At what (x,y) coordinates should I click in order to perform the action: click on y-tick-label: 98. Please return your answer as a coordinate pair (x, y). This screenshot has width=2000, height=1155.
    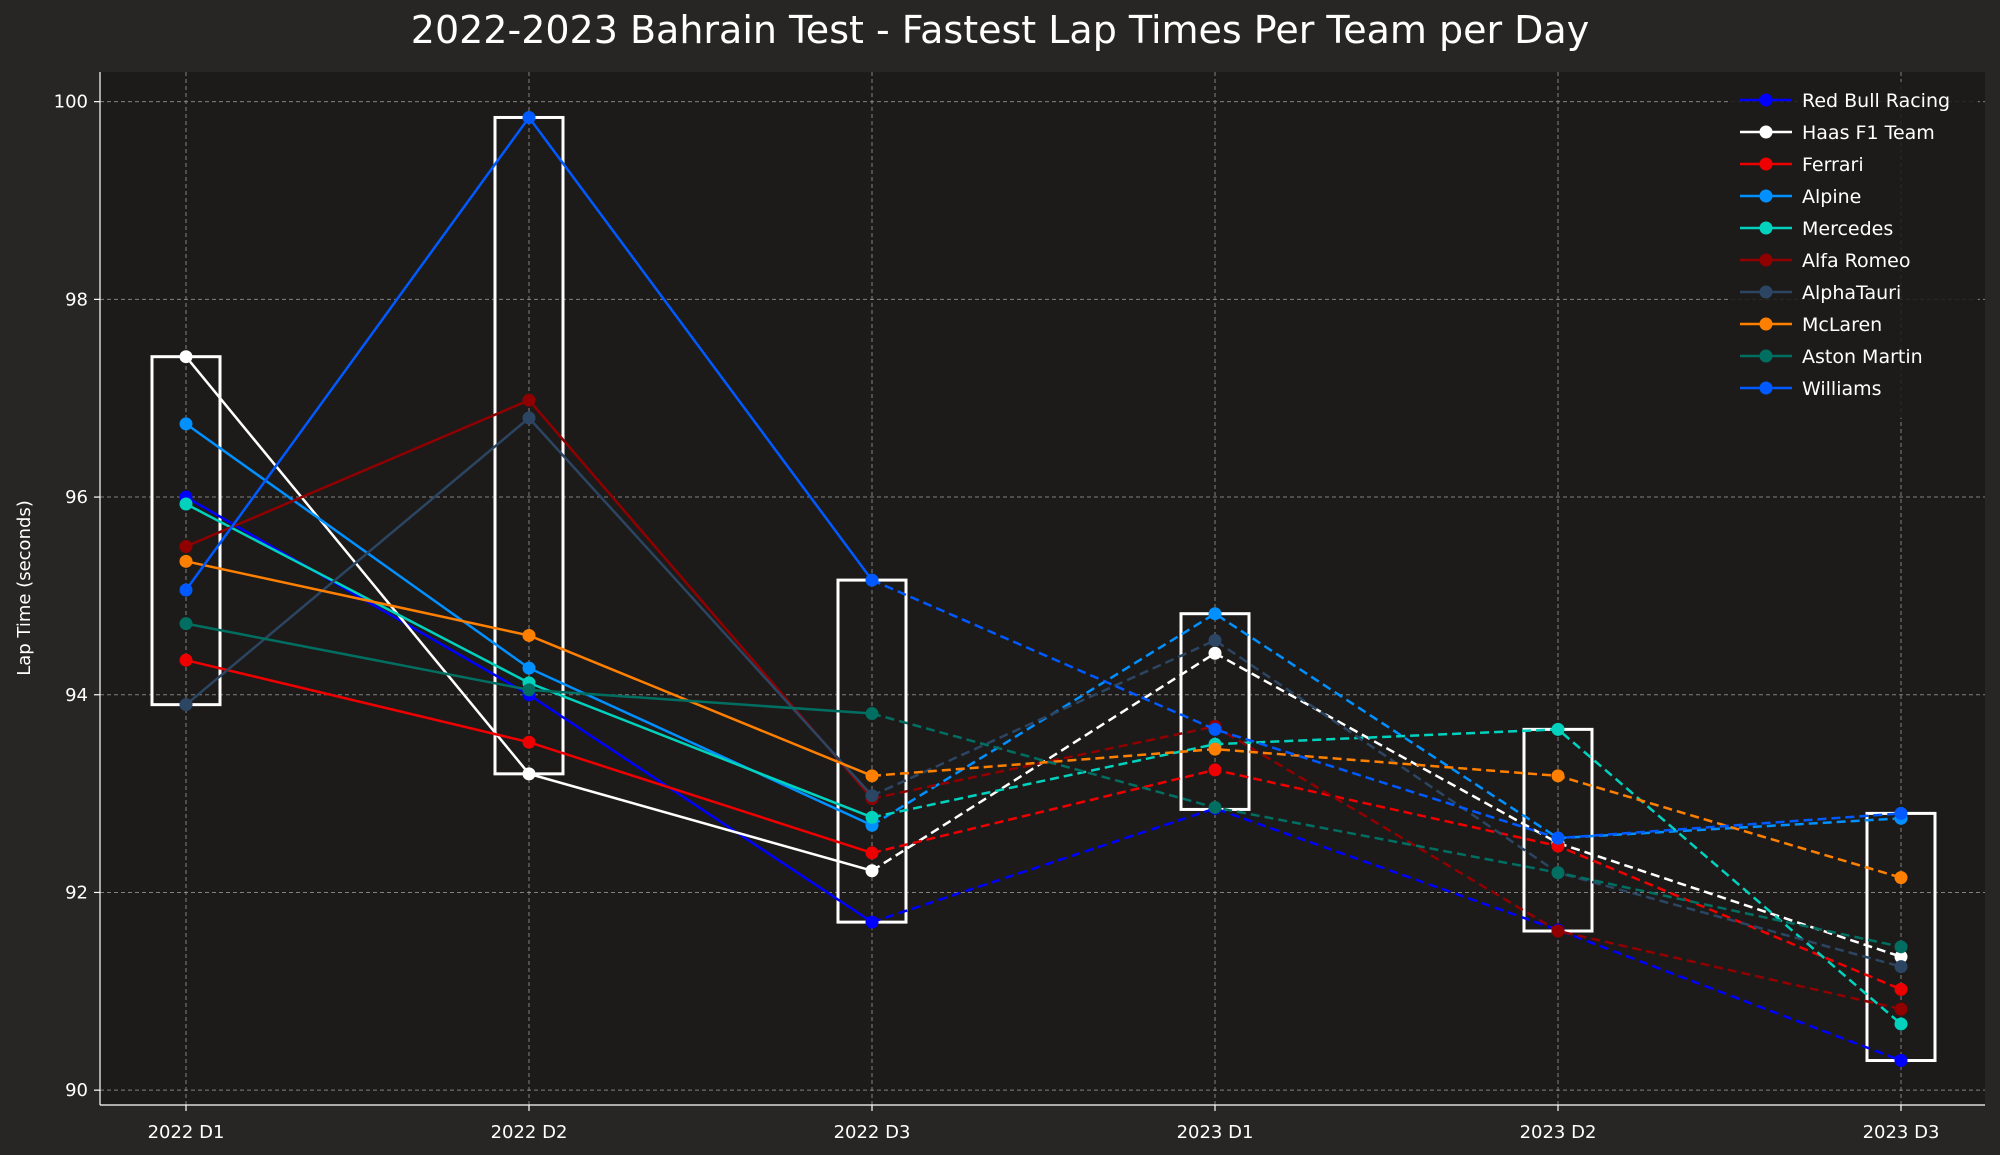
    Looking at the image, I should click on (76, 299).